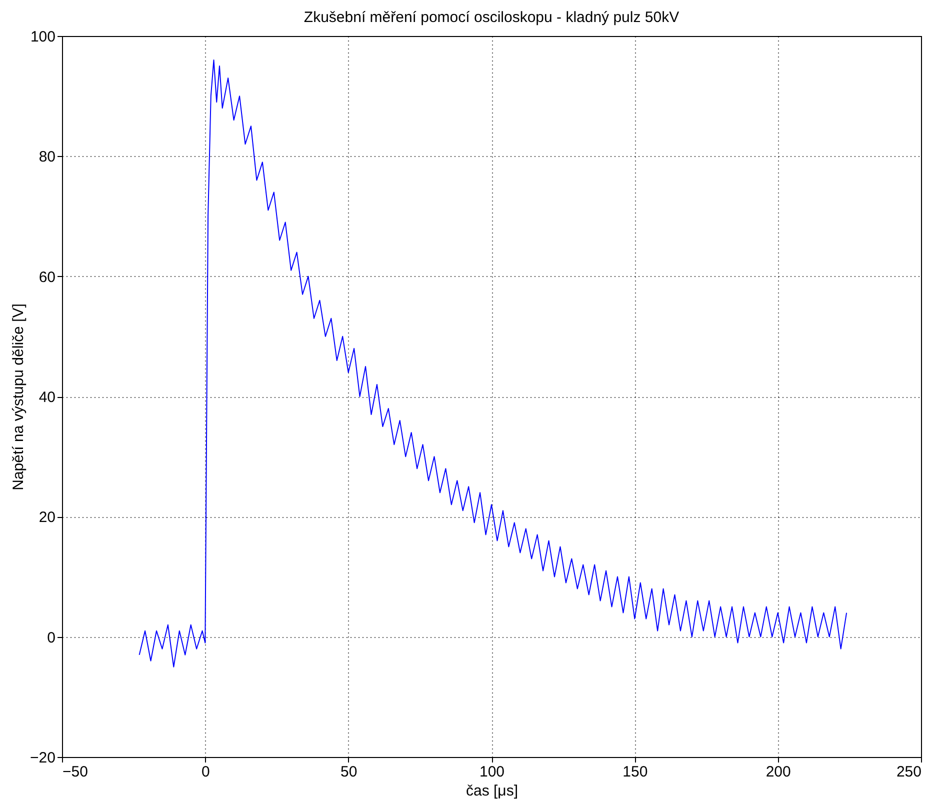 This screenshot has width=947, height=803. What do you see at coordinates (47, 397) in the screenshot?
I see `y-tick-label: 40` at bounding box center [47, 397].